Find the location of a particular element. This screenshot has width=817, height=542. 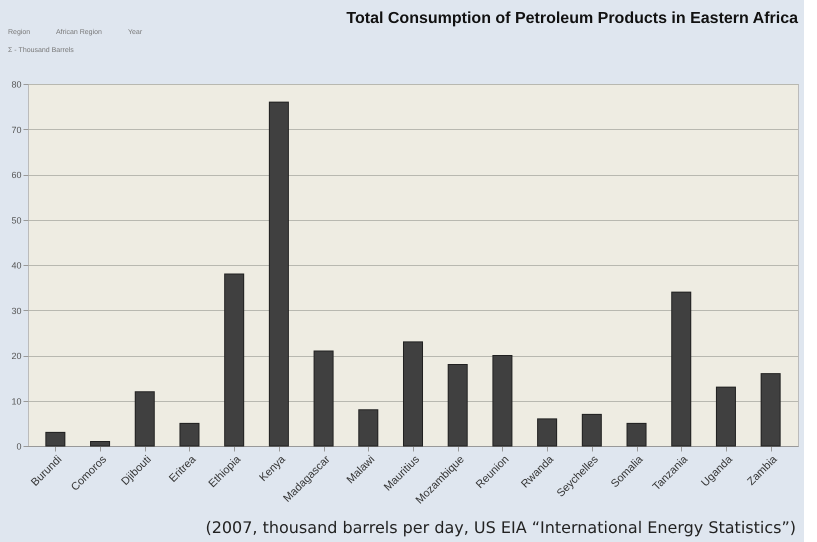

y-tick-label: 0 is located at coordinates (19, 447).